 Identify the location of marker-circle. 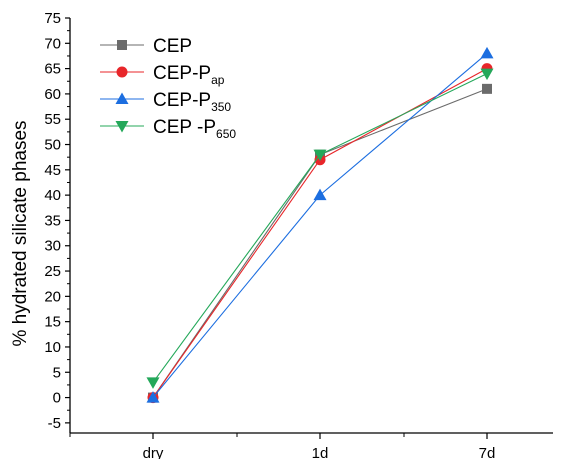
(122, 72).